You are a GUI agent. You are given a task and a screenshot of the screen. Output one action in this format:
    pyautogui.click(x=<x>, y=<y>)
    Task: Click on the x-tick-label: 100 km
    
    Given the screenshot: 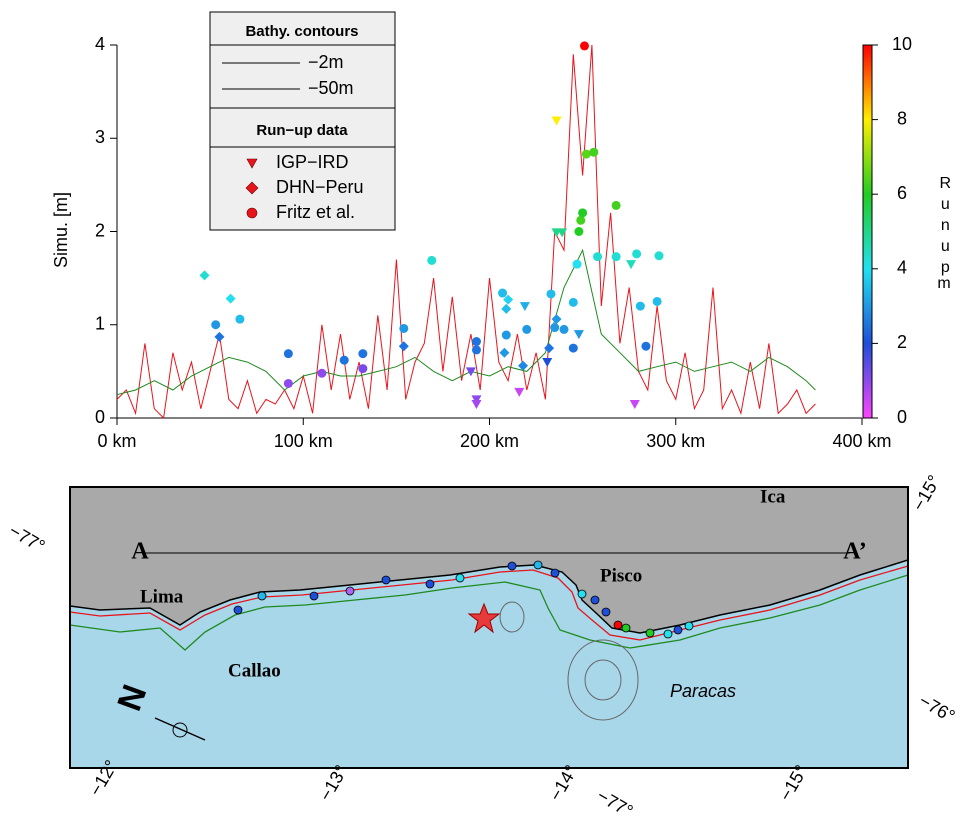 What is the action you would take?
    pyautogui.click(x=303, y=441)
    